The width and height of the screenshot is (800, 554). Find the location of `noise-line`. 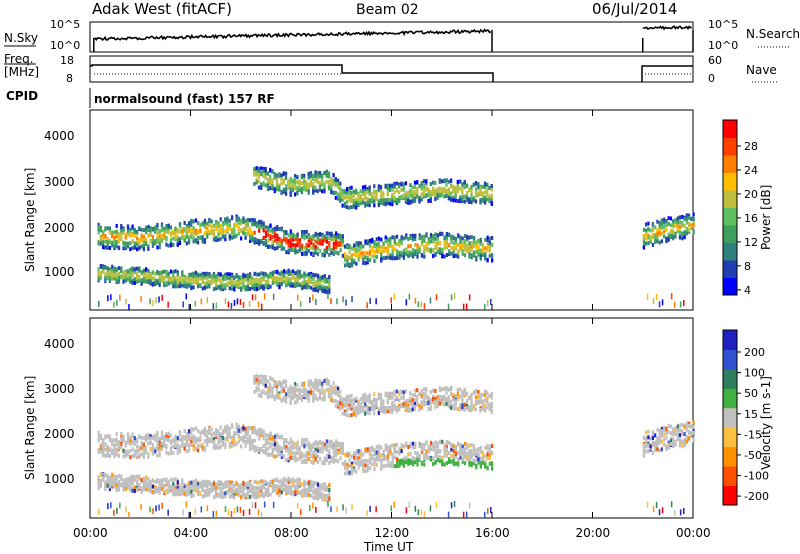

noise-line is located at coordinates (667, 28).